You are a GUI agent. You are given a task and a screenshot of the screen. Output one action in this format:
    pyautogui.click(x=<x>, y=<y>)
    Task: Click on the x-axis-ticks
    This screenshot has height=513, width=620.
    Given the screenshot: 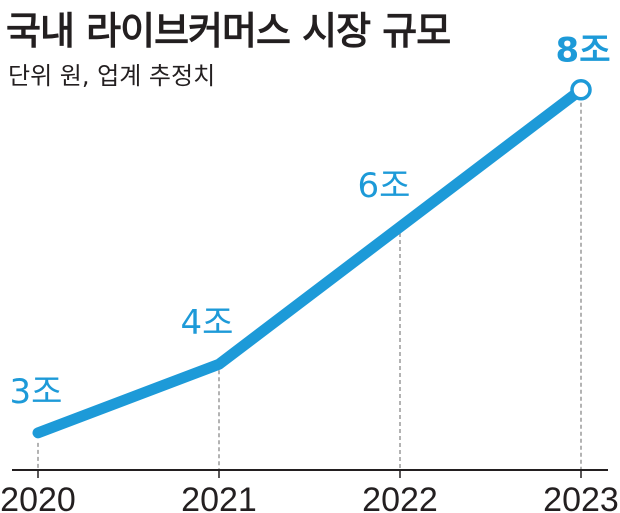 What is the action you would take?
    pyautogui.click(x=309, y=474)
    